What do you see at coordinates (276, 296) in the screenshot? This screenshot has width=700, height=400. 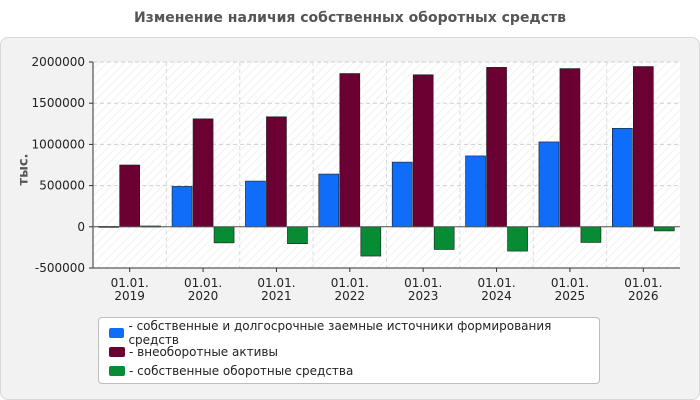 I see `x-tick-label: 2021` at bounding box center [276, 296].